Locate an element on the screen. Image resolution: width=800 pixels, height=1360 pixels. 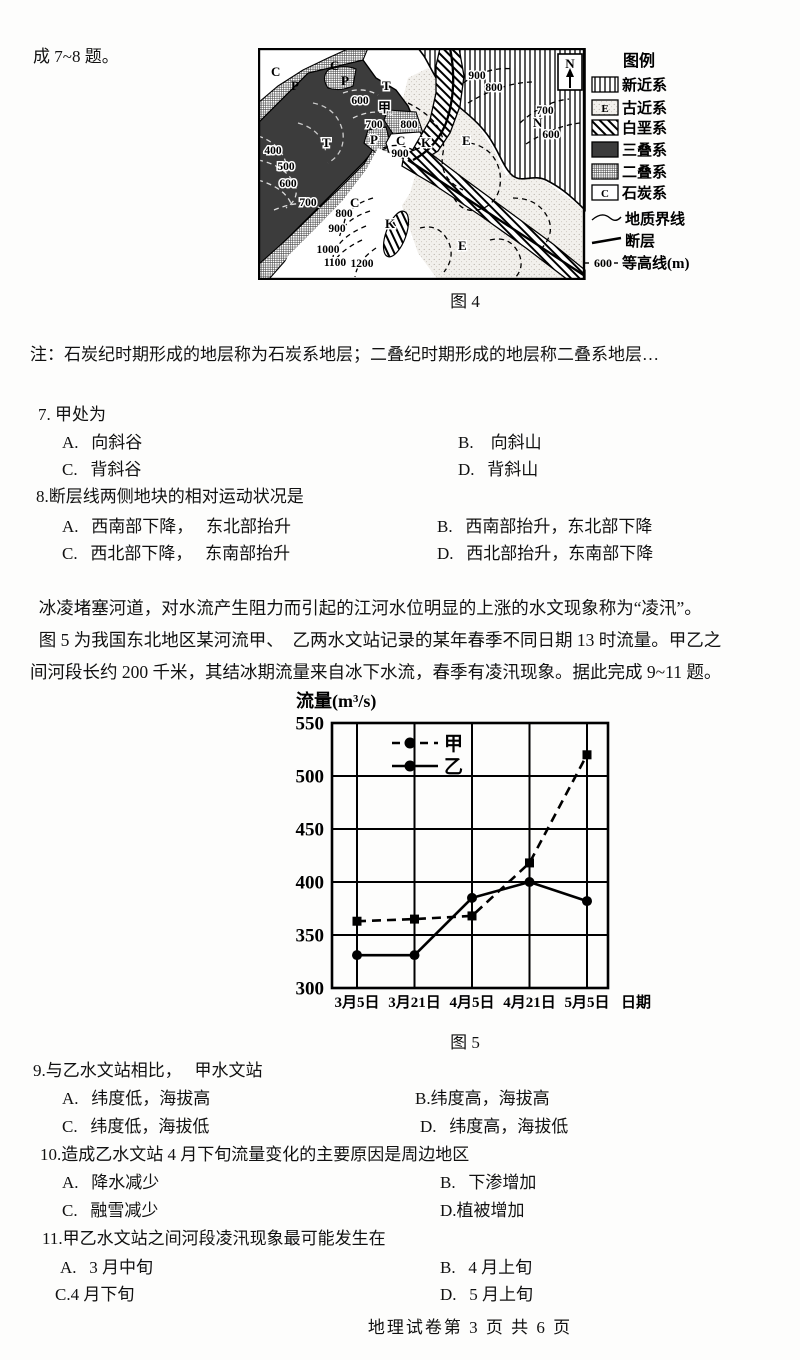
legend-item-cretaceous: 白垩系 is located at coordinates (629, 128).